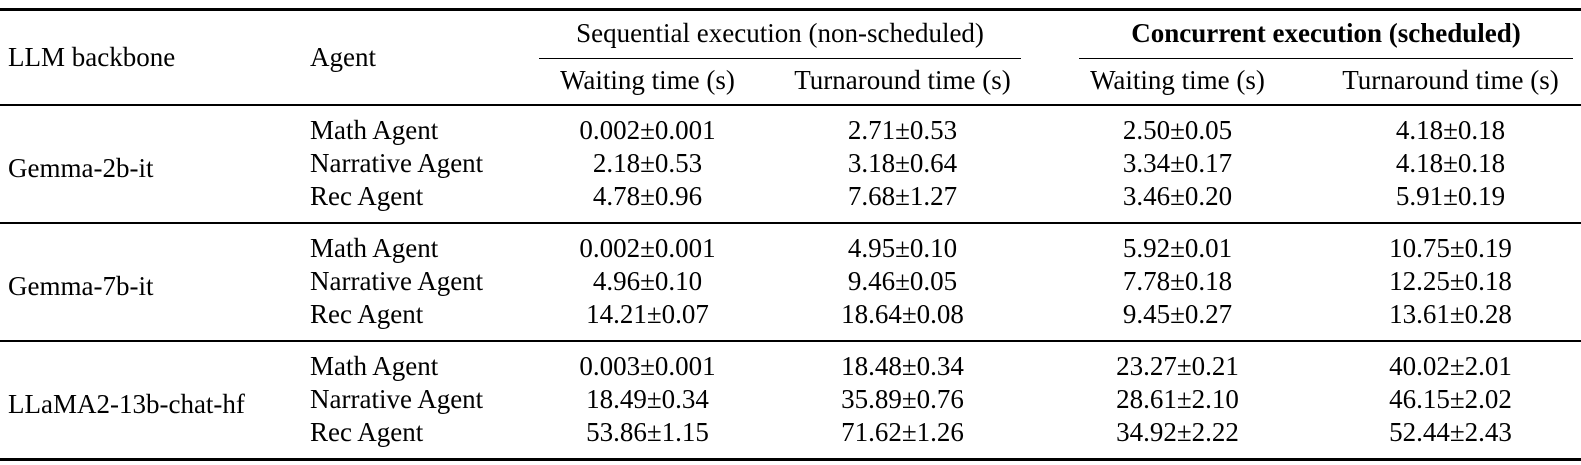 The image size is (1581, 465). Describe the element at coordinates (902, 125) in the screenshot. I see `seq-turnaround-cell: 2.71±0.53` at that location.